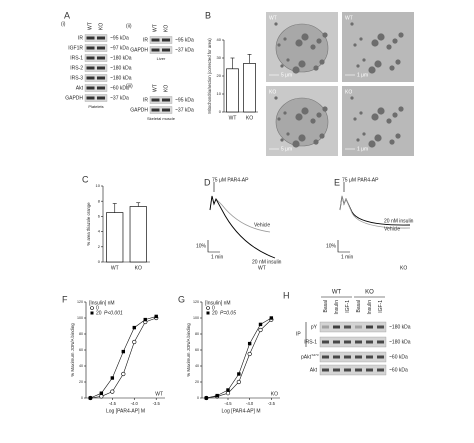  What do you see at coordinates (81, 382) in the screenshot?
I see `y-tick-label: 20` at bounding box center [81, 382].